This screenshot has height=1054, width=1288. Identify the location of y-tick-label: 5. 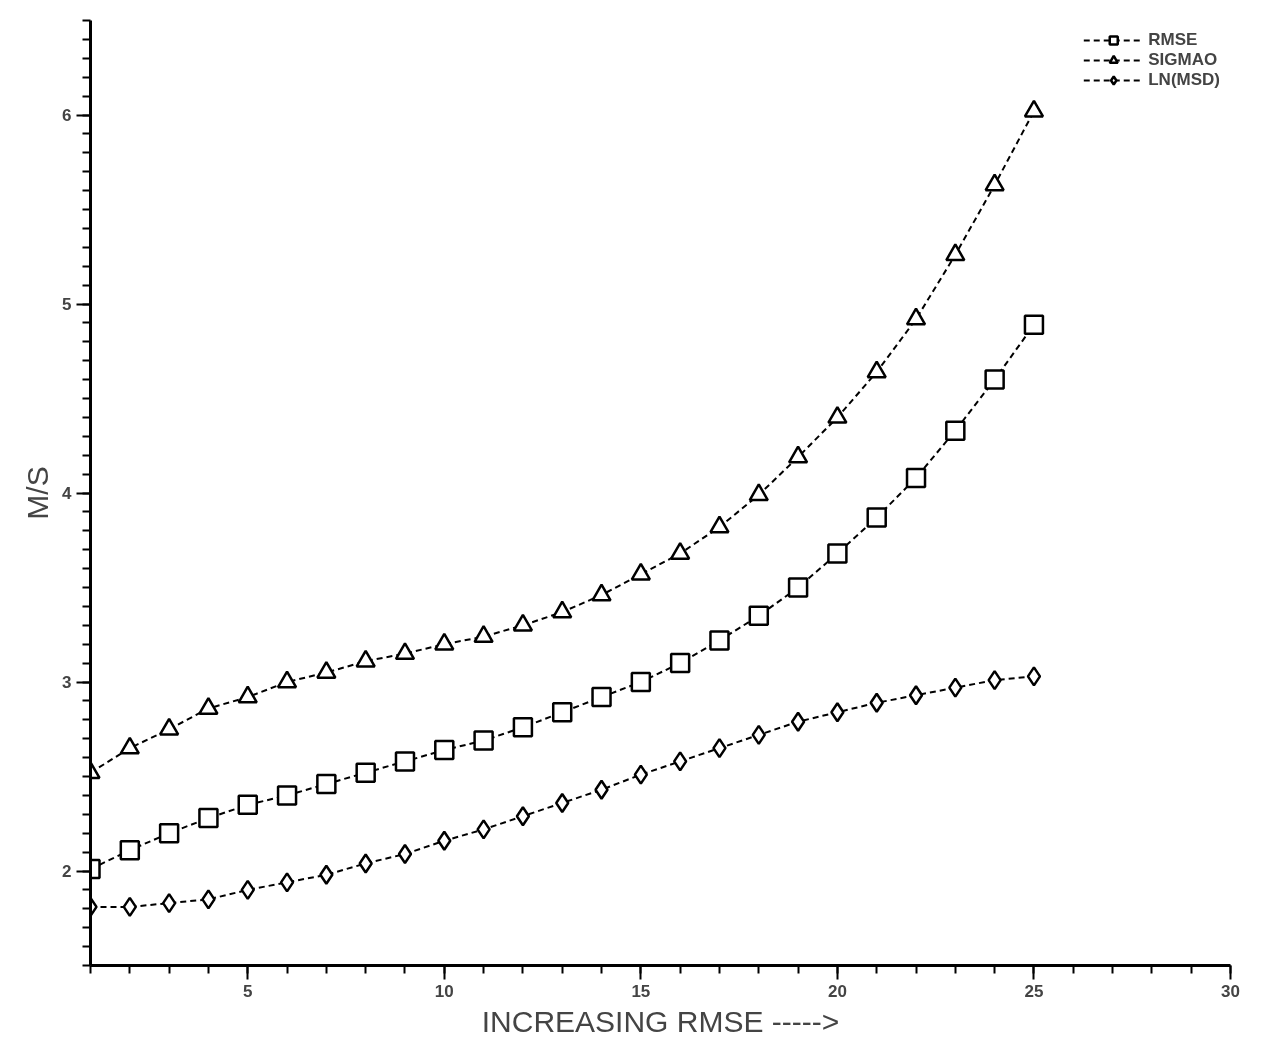
(67, 304).